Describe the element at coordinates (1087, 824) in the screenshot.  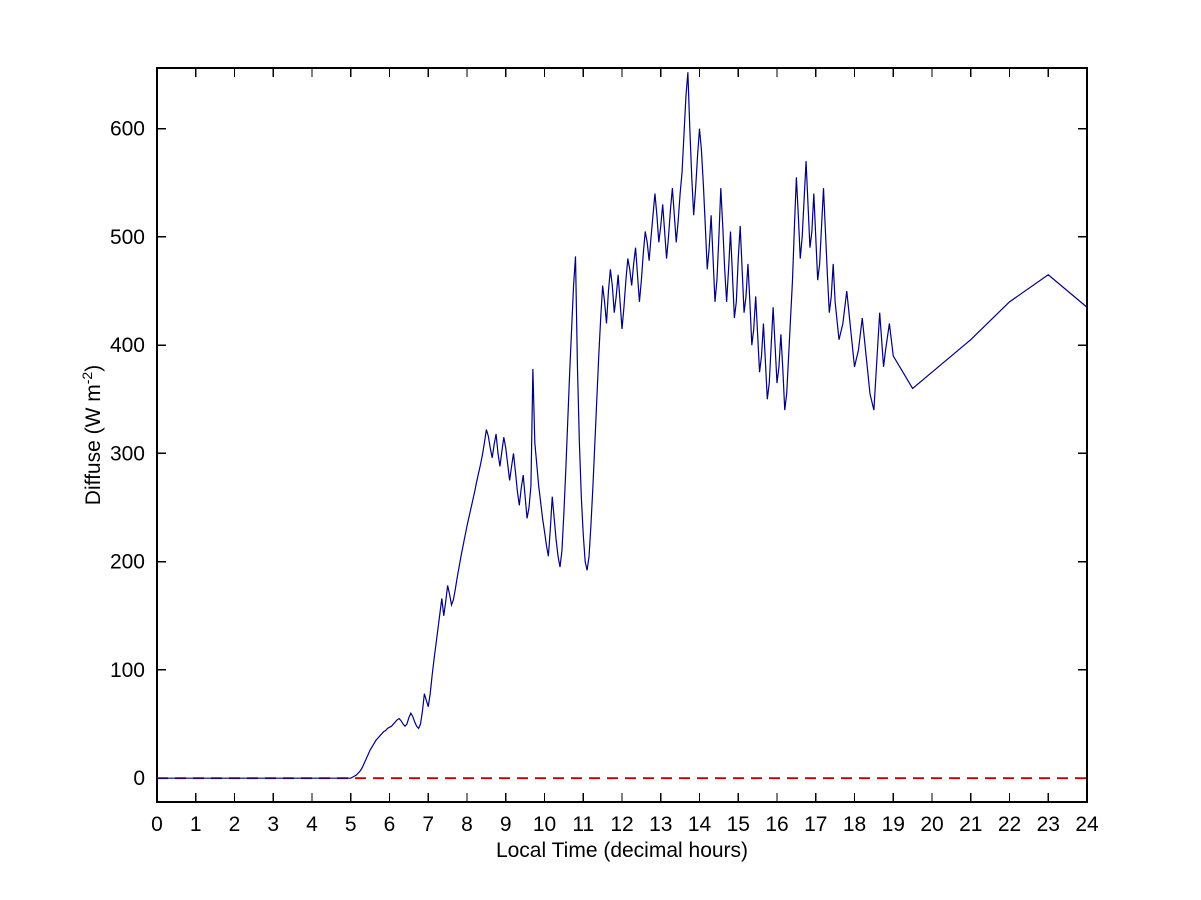
I see `x-tick-label-24: 24` at that location.